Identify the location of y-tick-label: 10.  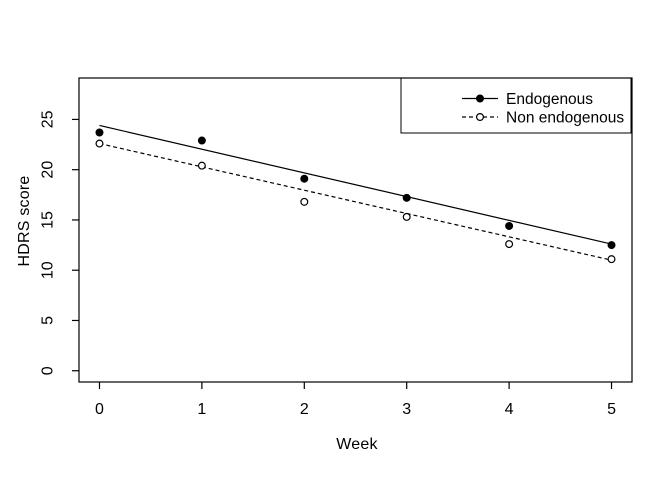
(48, 270).